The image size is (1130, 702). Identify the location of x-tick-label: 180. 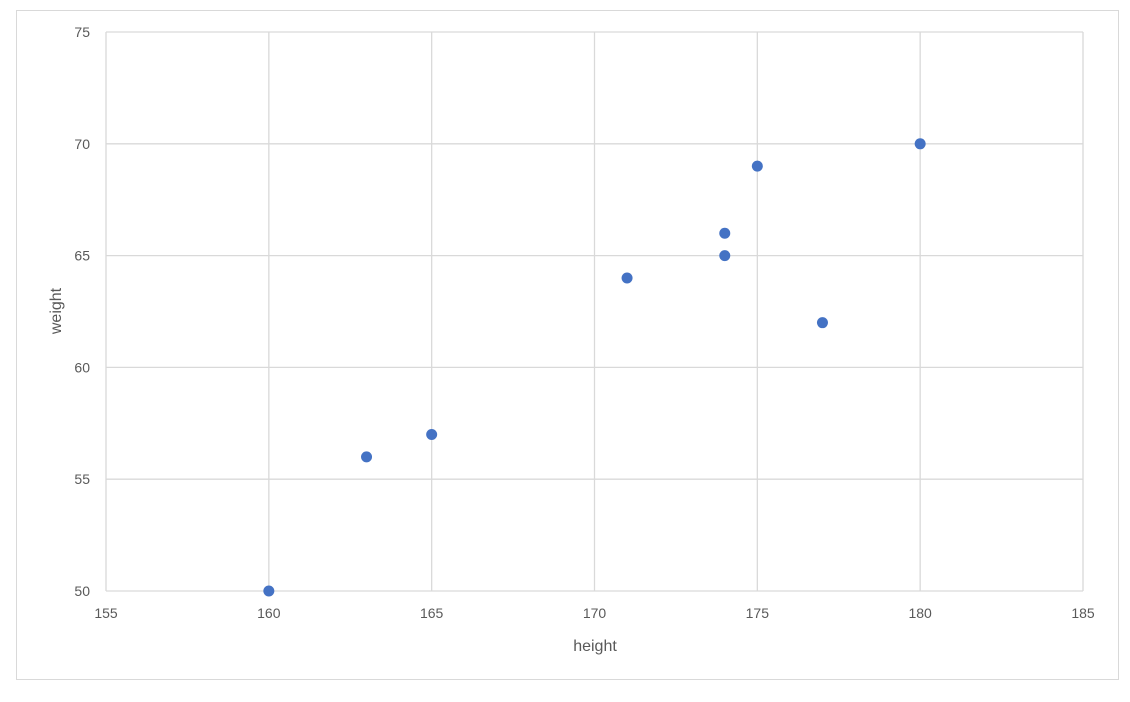
(920, 613).